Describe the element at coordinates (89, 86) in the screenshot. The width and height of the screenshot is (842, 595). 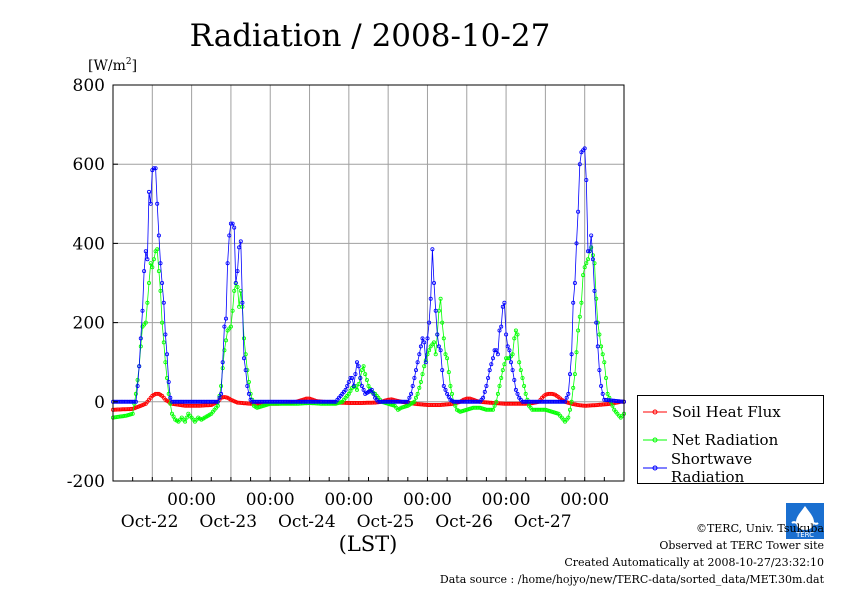
I see `y-tick-label: 800` at that location.